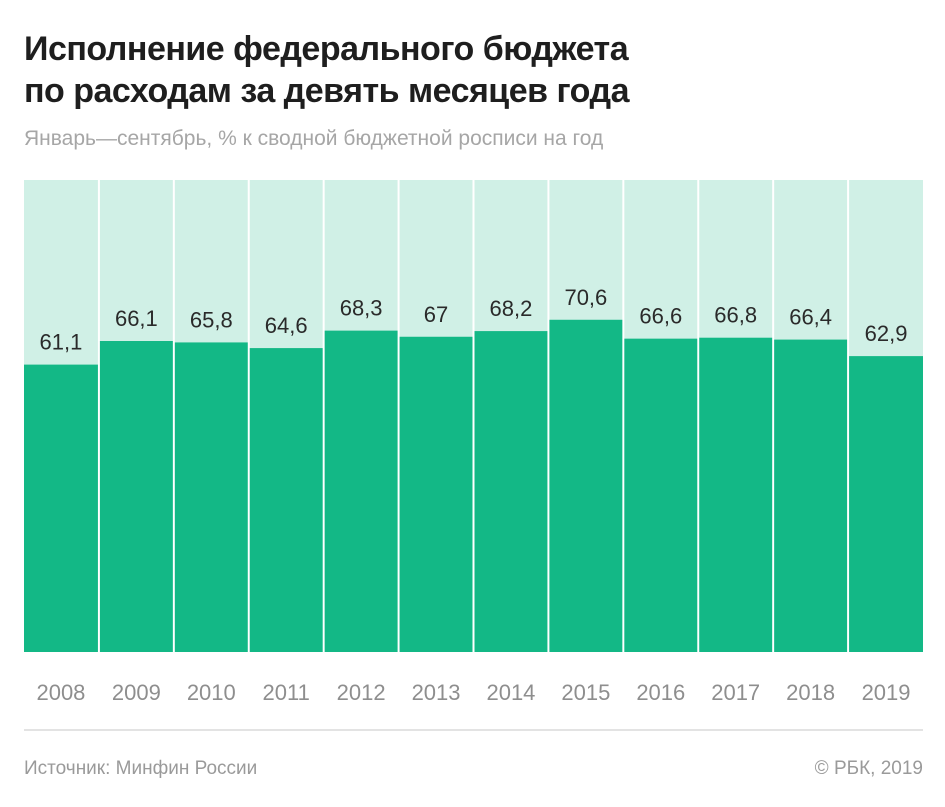 The height and width of the screenshot is (807, 945). Describe the element at coordinates (136, 318) in the screenshot. I see `value-label-2009: 66,1` at that location.